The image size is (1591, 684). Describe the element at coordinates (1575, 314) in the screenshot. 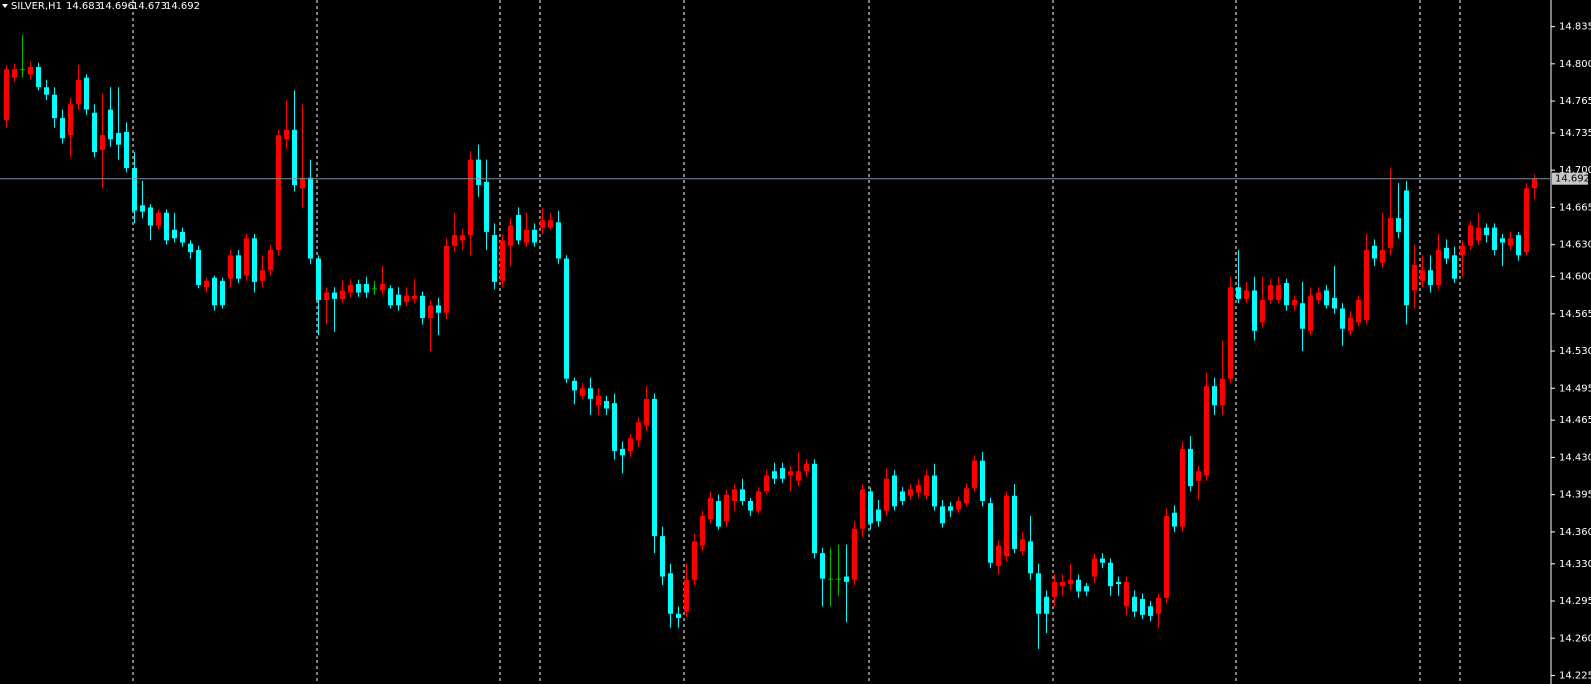

I see `y-tick-label: 14.565` at that location.